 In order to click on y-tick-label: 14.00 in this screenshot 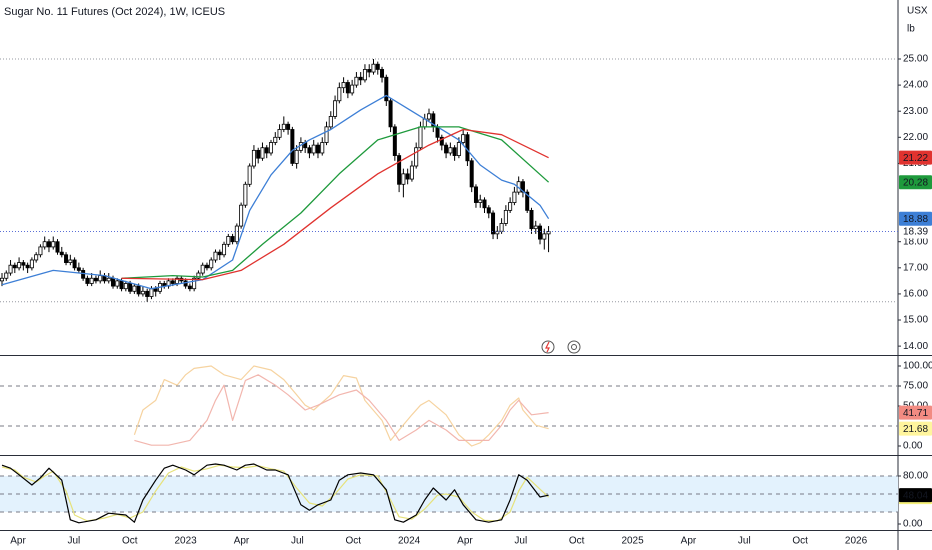, I will do `click(915, 346)`.